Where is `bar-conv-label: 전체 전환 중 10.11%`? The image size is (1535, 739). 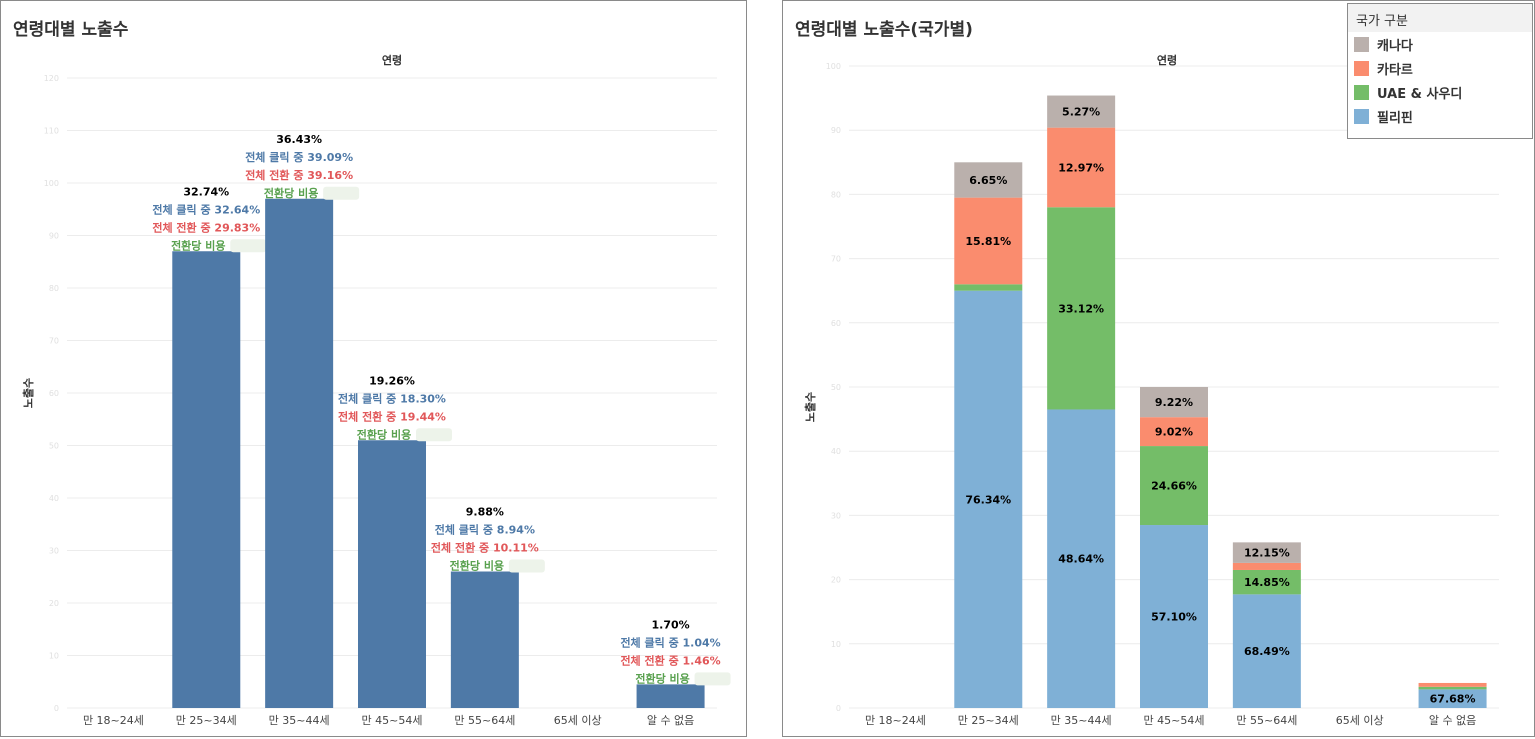
bar-conv-label: 전체 전환 중 10.11% is located at coordinates (485, 548).